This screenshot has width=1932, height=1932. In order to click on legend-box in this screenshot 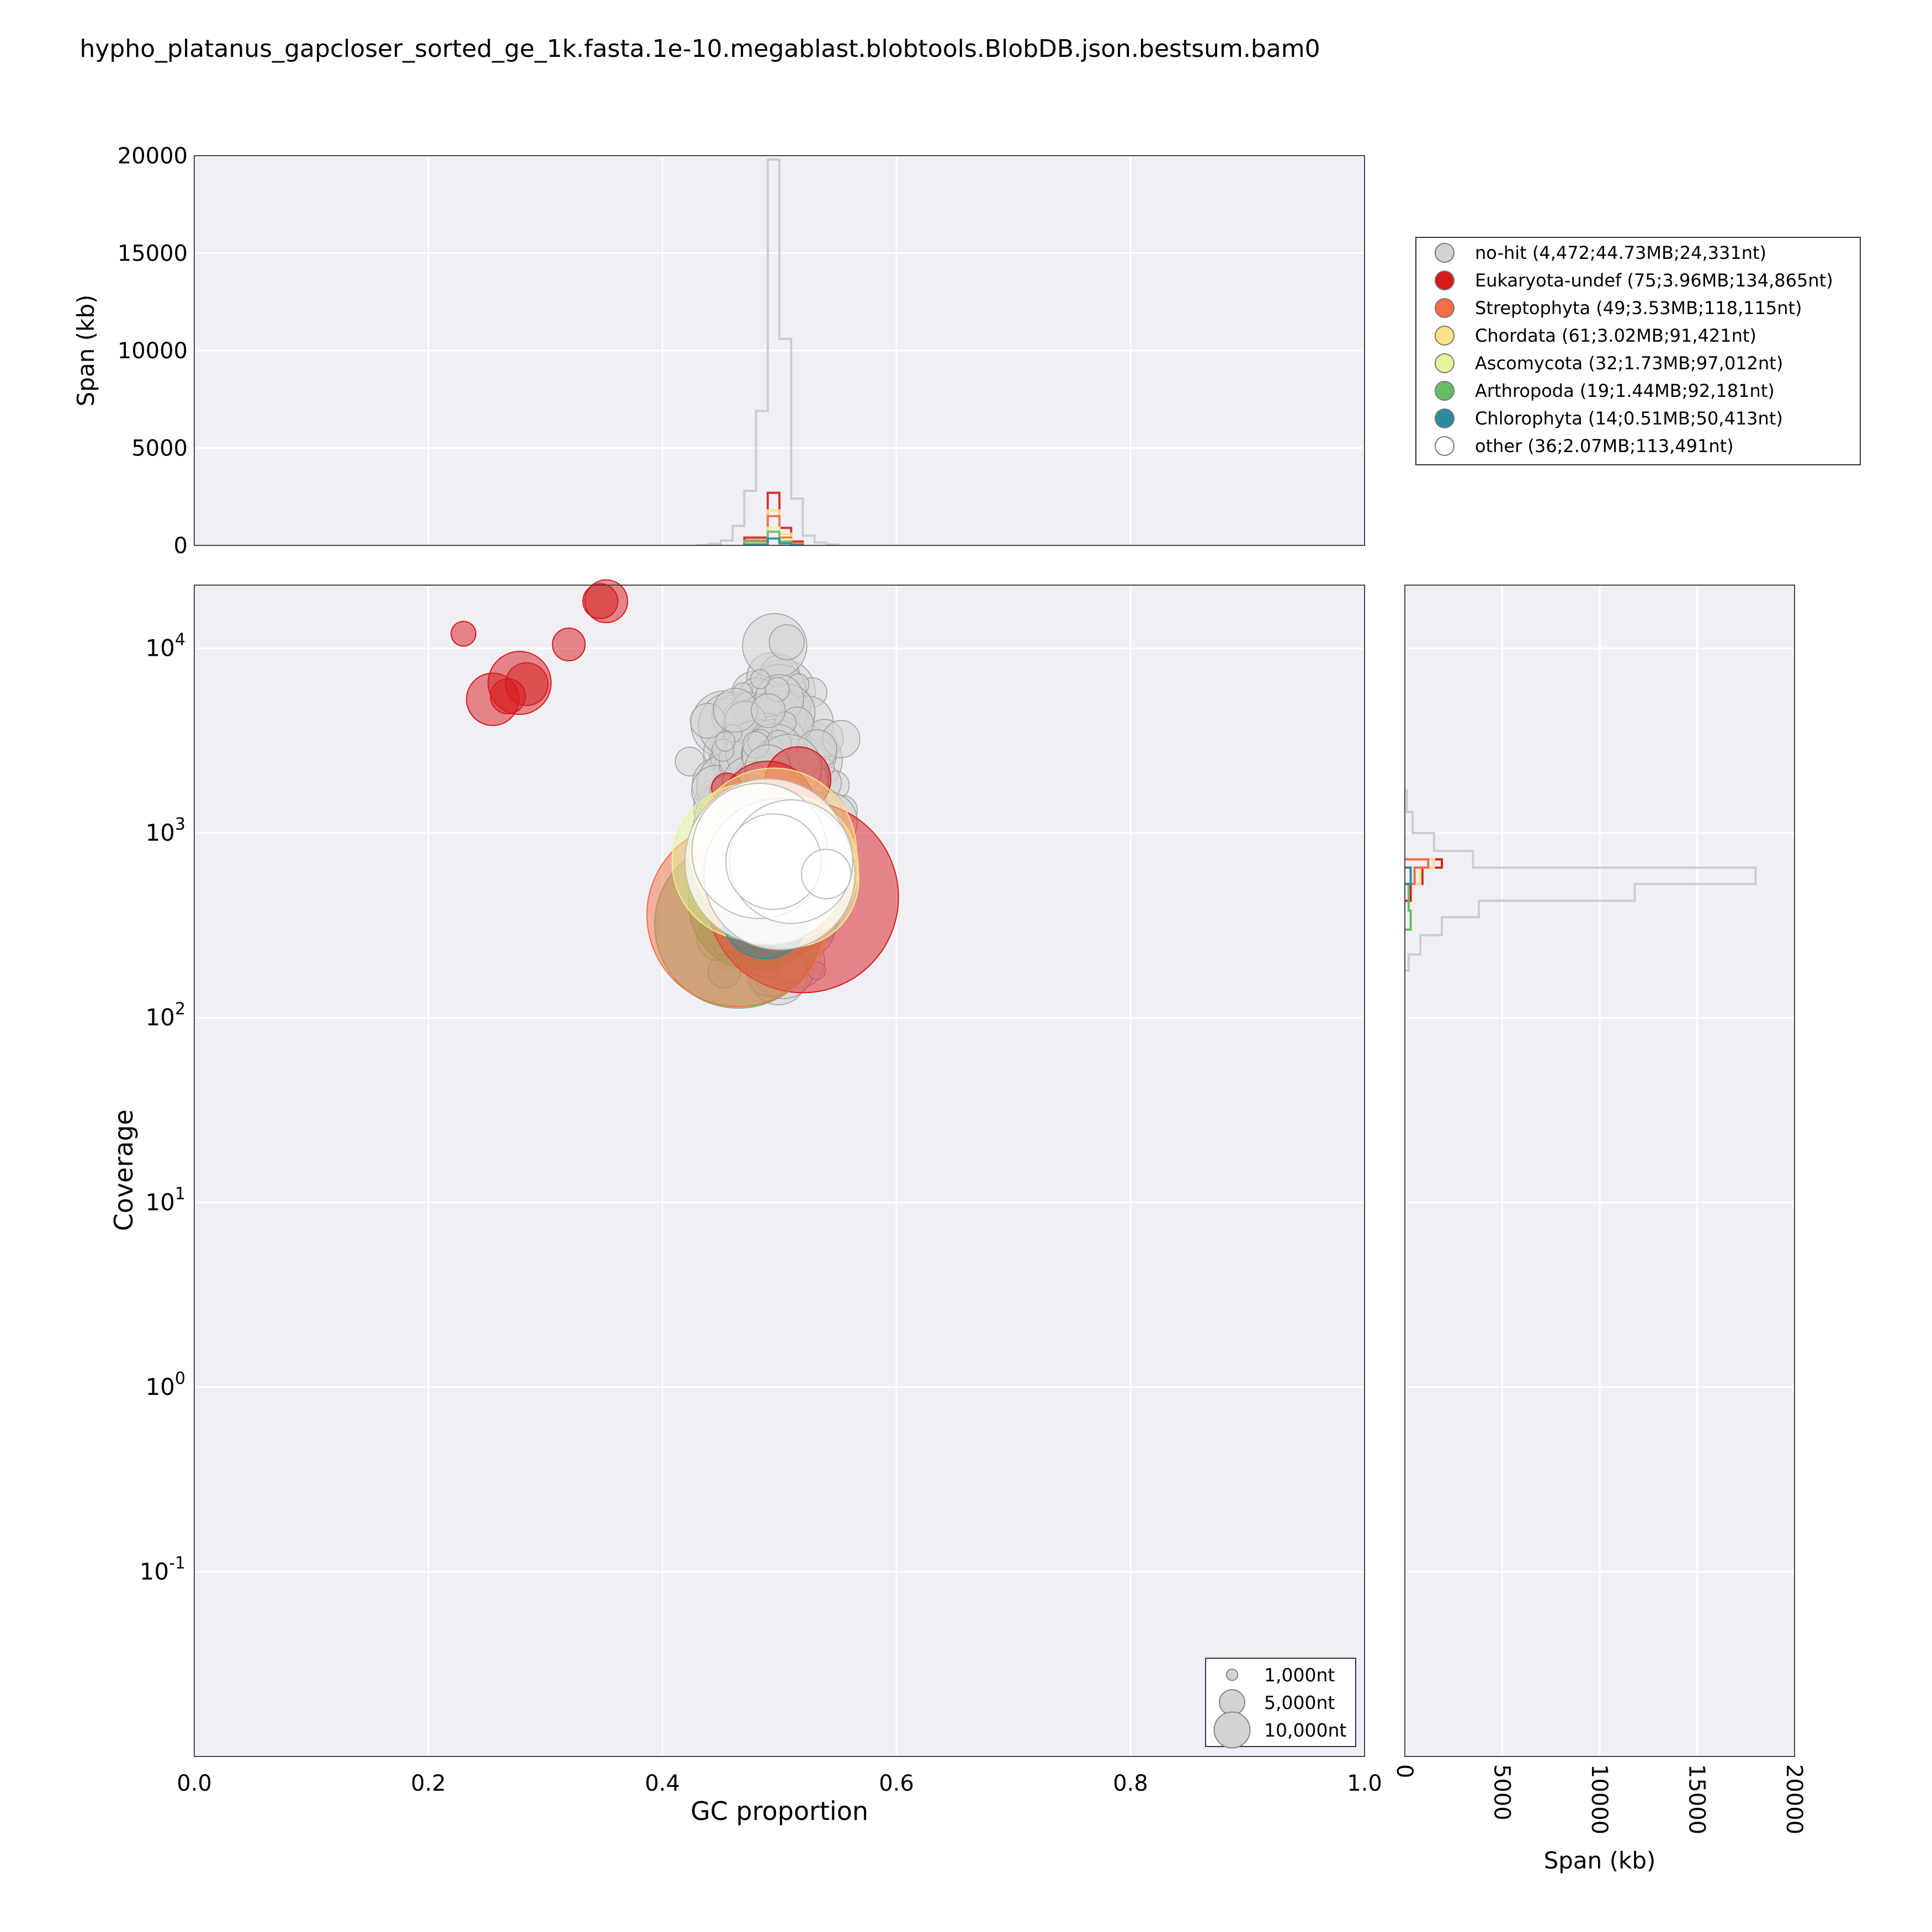, I will do `click(1638, 351)`.